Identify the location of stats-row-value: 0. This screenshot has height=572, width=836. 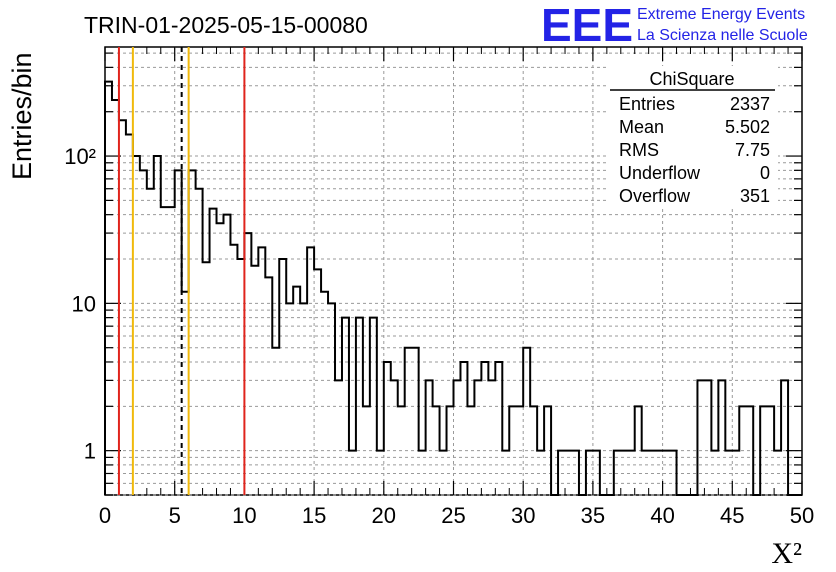
(765, 173).